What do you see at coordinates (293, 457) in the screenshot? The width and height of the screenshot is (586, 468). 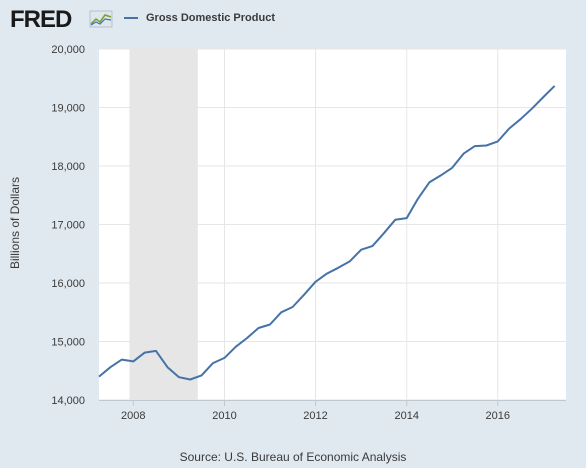 I see `source-note: Source: U.S. Bureau of Economic Analysis` at bounding box center [293, 457].